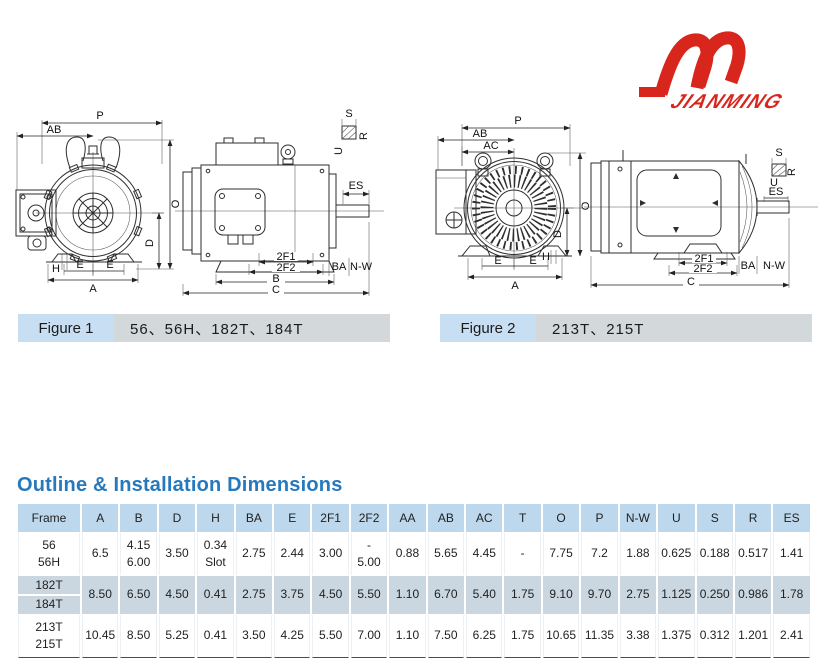 The image size is (827, 664). What do you see at coordinates (727, 101) in the screenshot?
I see `logo-brand-text: JIANMING` at bounding box center [727, 101].